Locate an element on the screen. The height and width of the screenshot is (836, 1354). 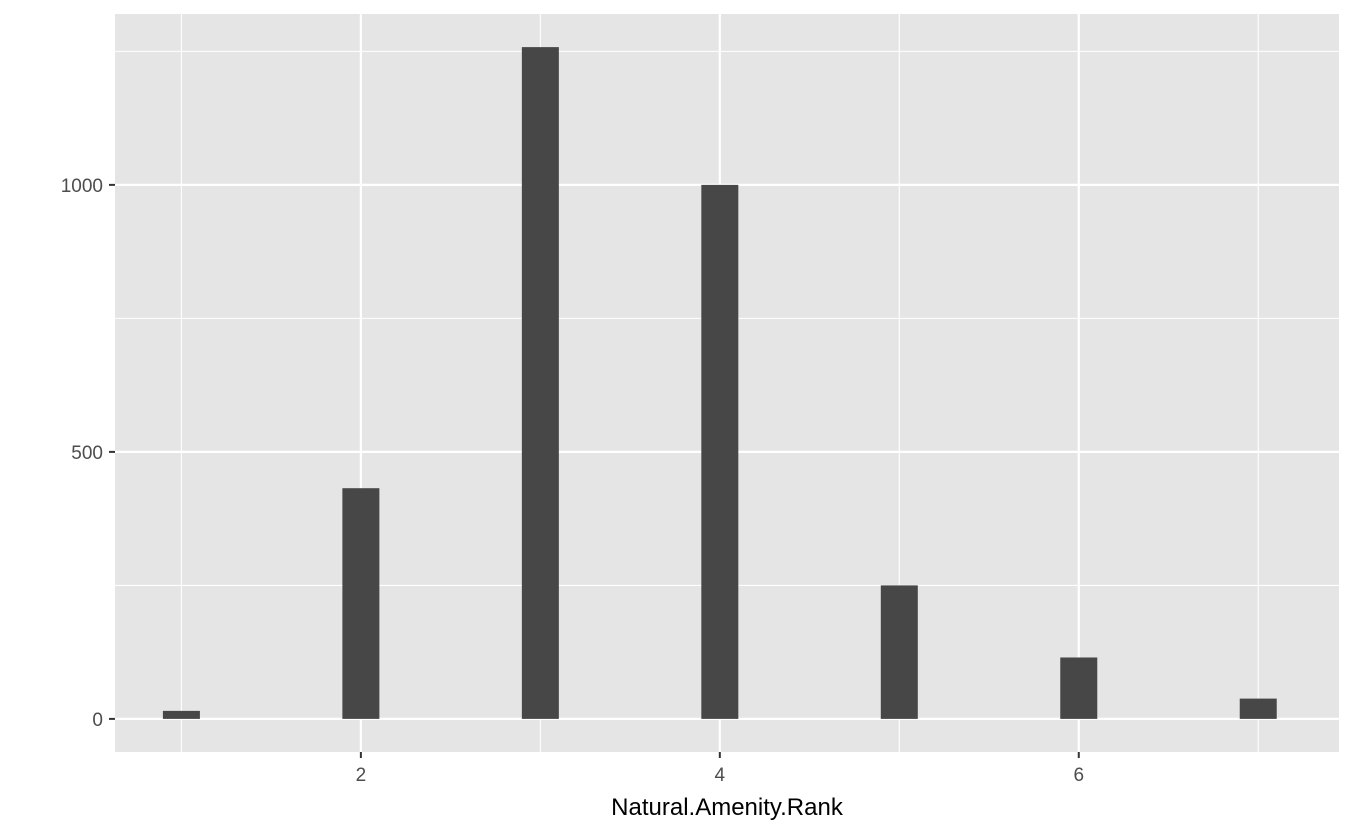
x-tick-label: 6 is located at coordinates (1078, 775).